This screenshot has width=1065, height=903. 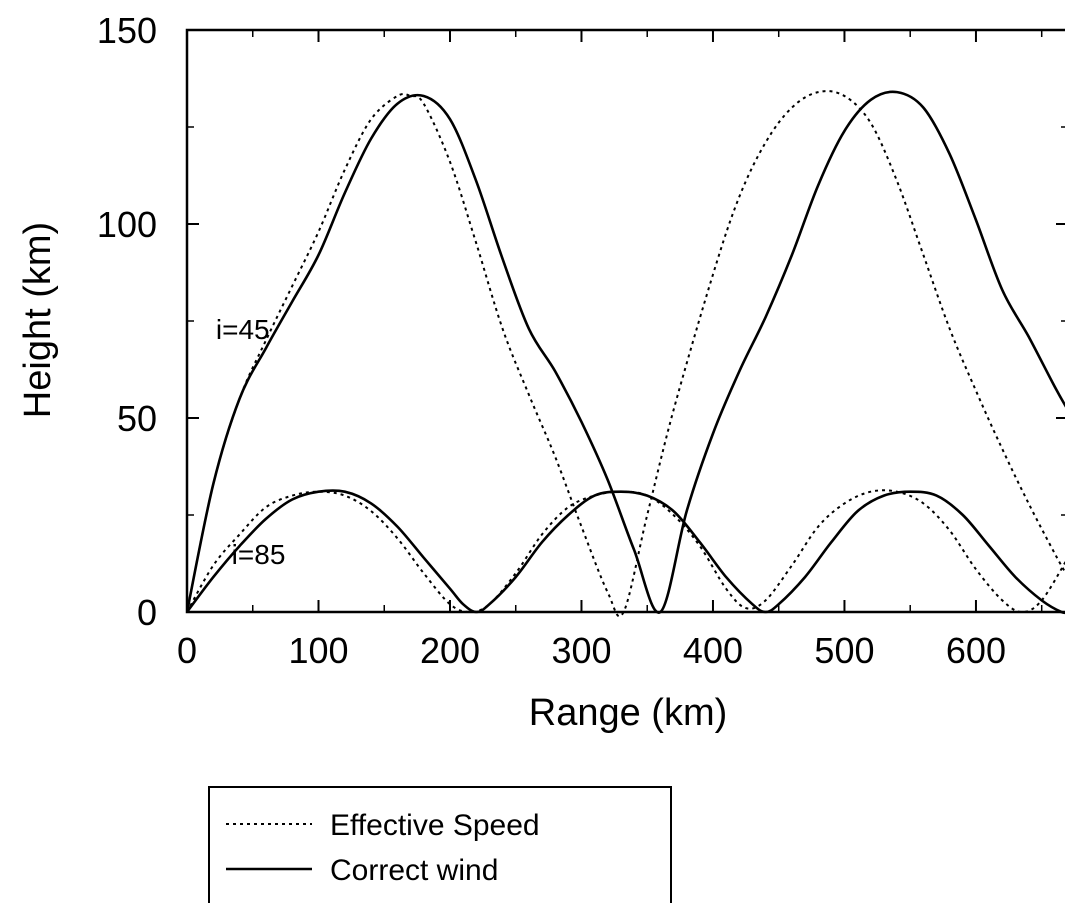 What do you see at coordinates (147, 612) in the screenshot?
I see `y-tick-label: 0` at bounding box center [147, 612].